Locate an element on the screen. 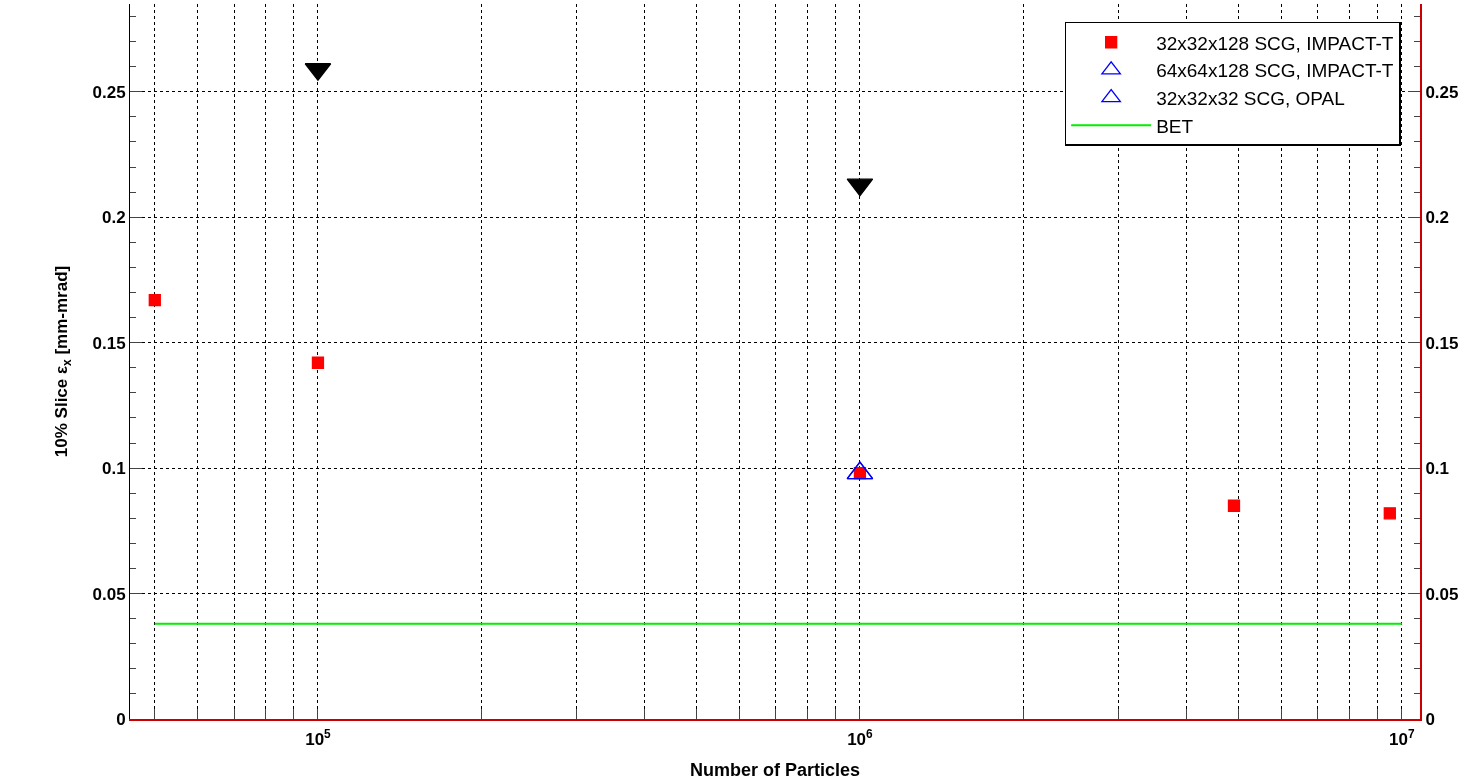 Image resolution: width=1484 pixels, height=781 pixels. y2-tick-label: 0.25 is located at coordinates (1442, 92).